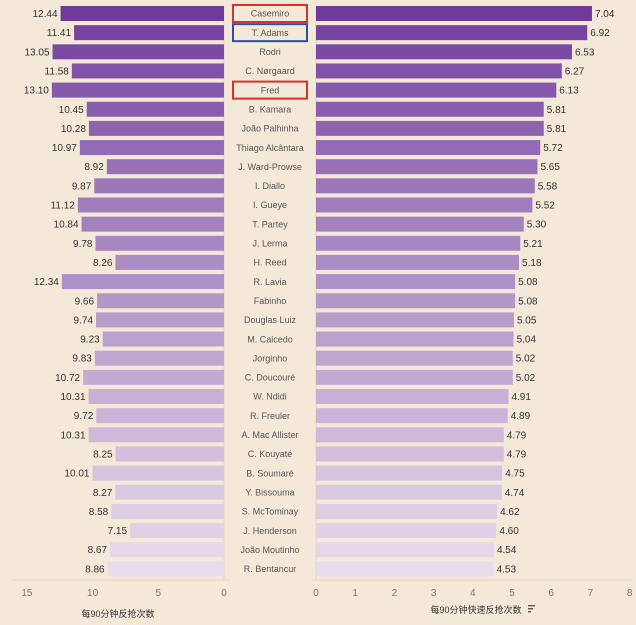 The image size is (636, 625). I want to click on left-value-label: 8.58, so click(99, 512).